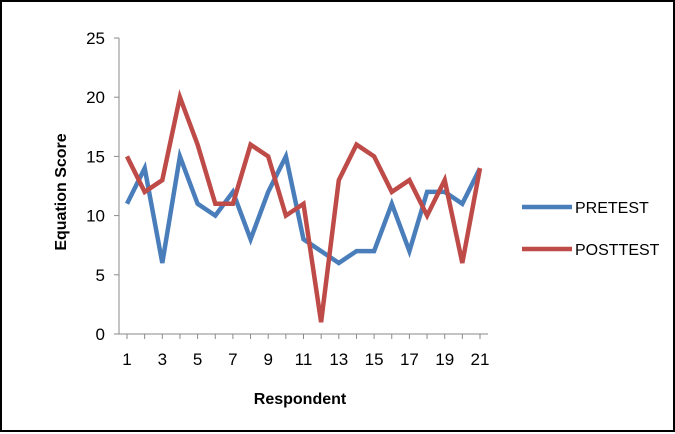  I want to click on y-tick-label: 0, so click(100, 334).